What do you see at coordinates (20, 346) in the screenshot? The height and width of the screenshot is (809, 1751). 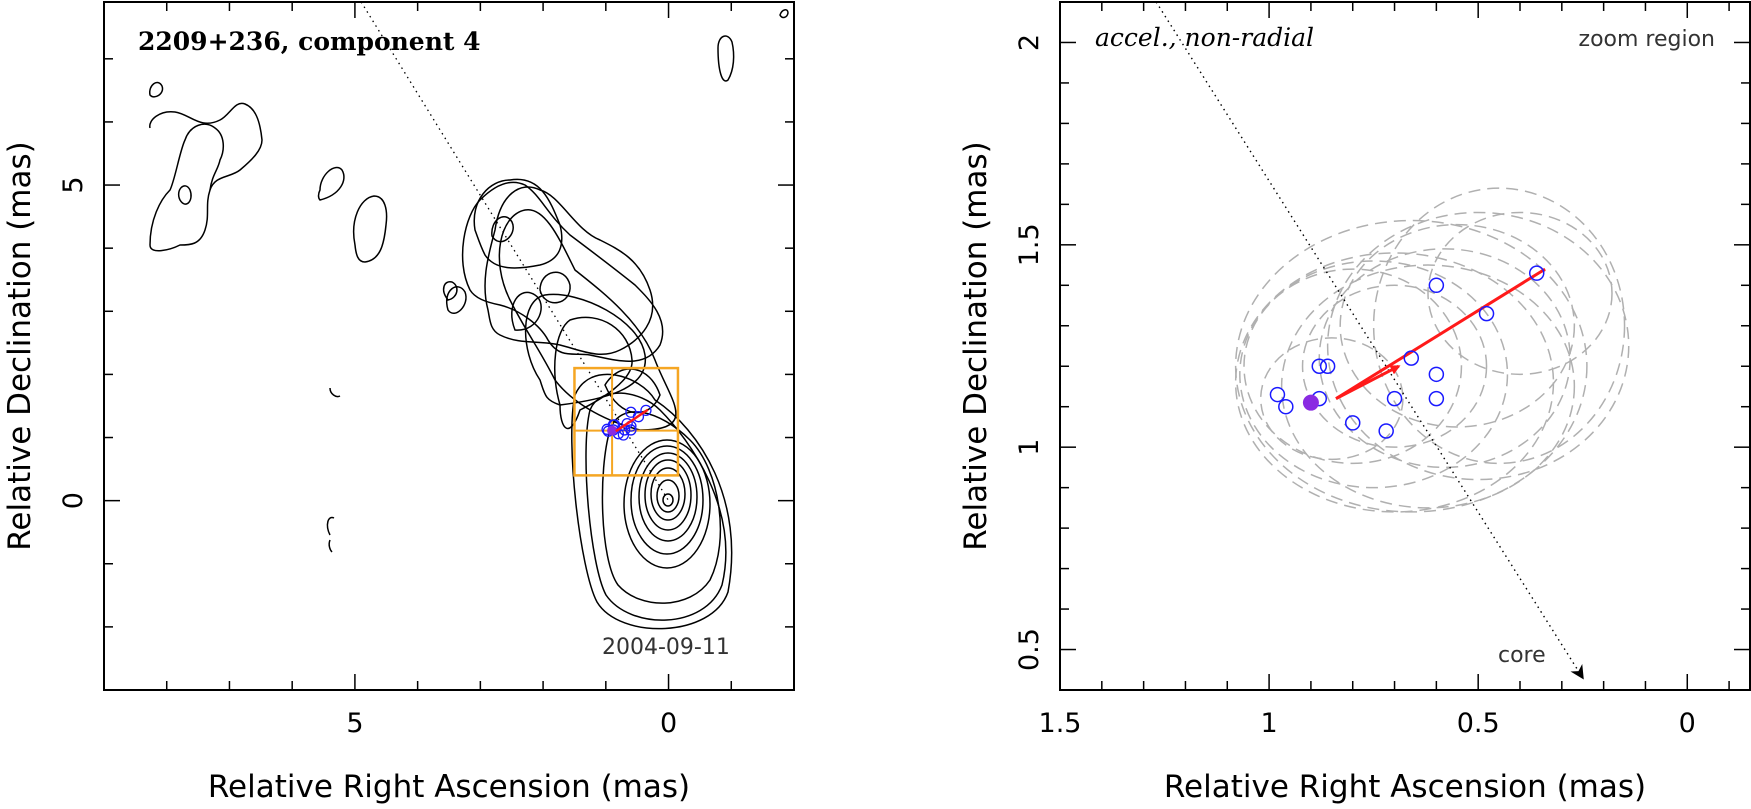 I see `left-y-axis-title: Relative Declination (mas)` at bounding box center [20, 346].